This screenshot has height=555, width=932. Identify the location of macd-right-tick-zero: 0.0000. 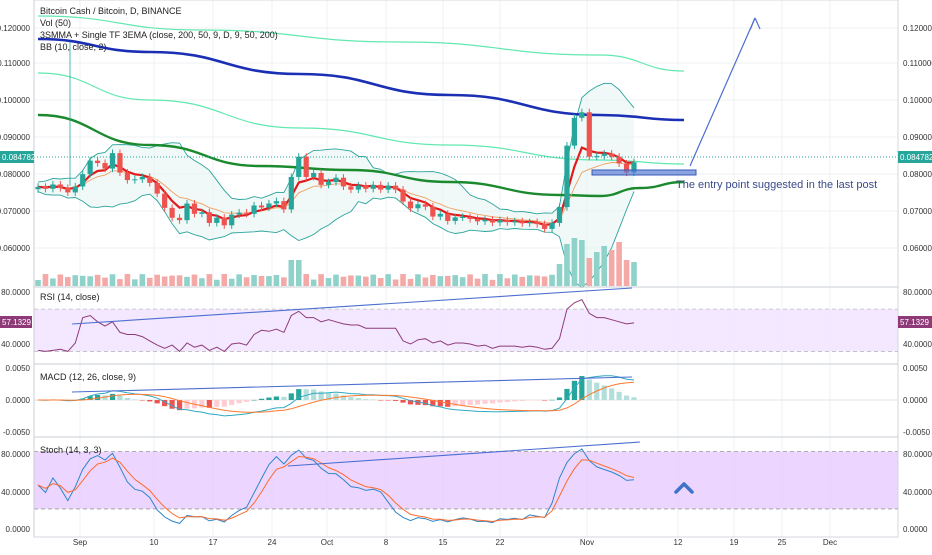
(915, 400).